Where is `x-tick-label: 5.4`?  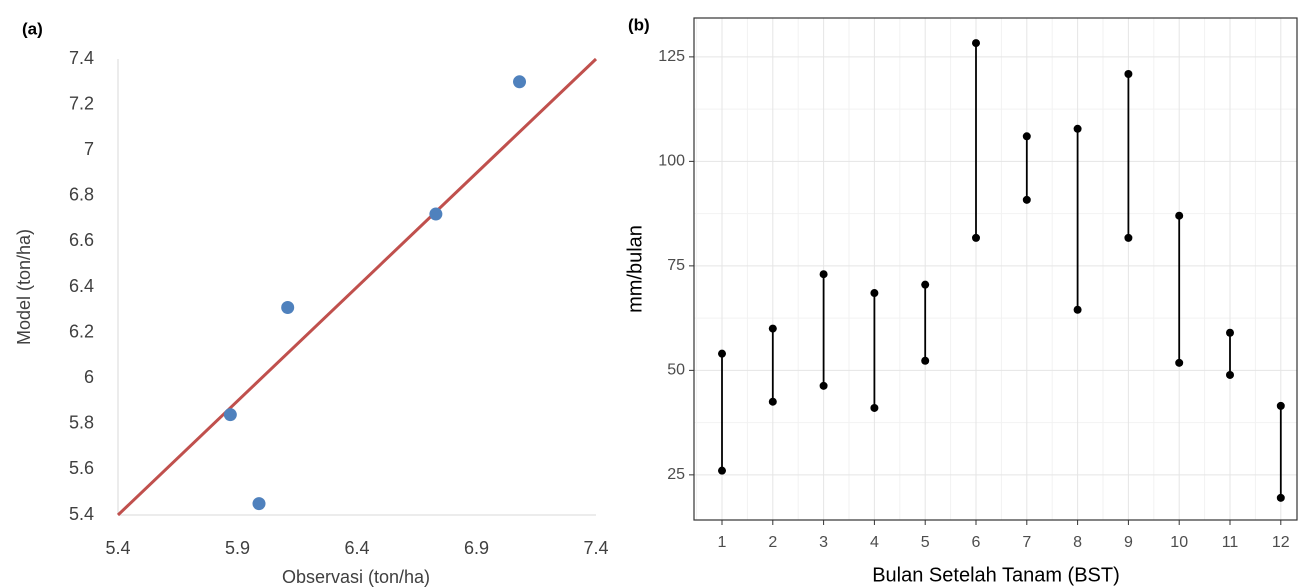
x-tick-label: 5.4 is located at coordinates (117, 548).